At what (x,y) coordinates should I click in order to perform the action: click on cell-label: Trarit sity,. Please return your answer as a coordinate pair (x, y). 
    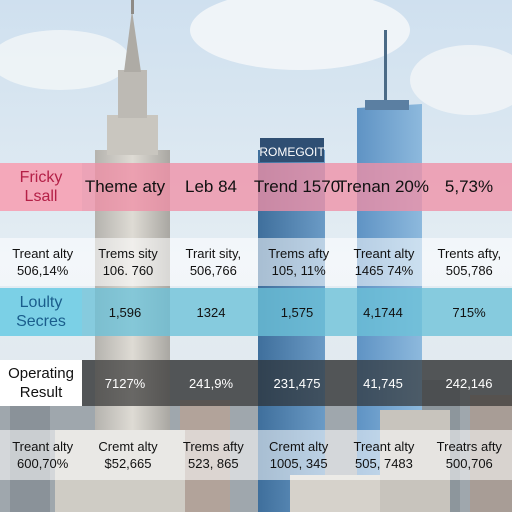
    Looking at the image, I should click on (213, 253).